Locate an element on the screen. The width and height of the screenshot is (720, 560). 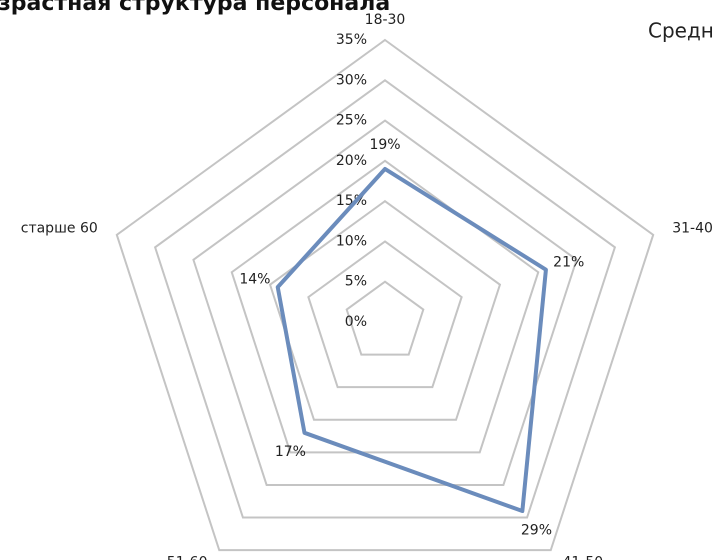
annotation: Средн is located at coordinates (681, 31).